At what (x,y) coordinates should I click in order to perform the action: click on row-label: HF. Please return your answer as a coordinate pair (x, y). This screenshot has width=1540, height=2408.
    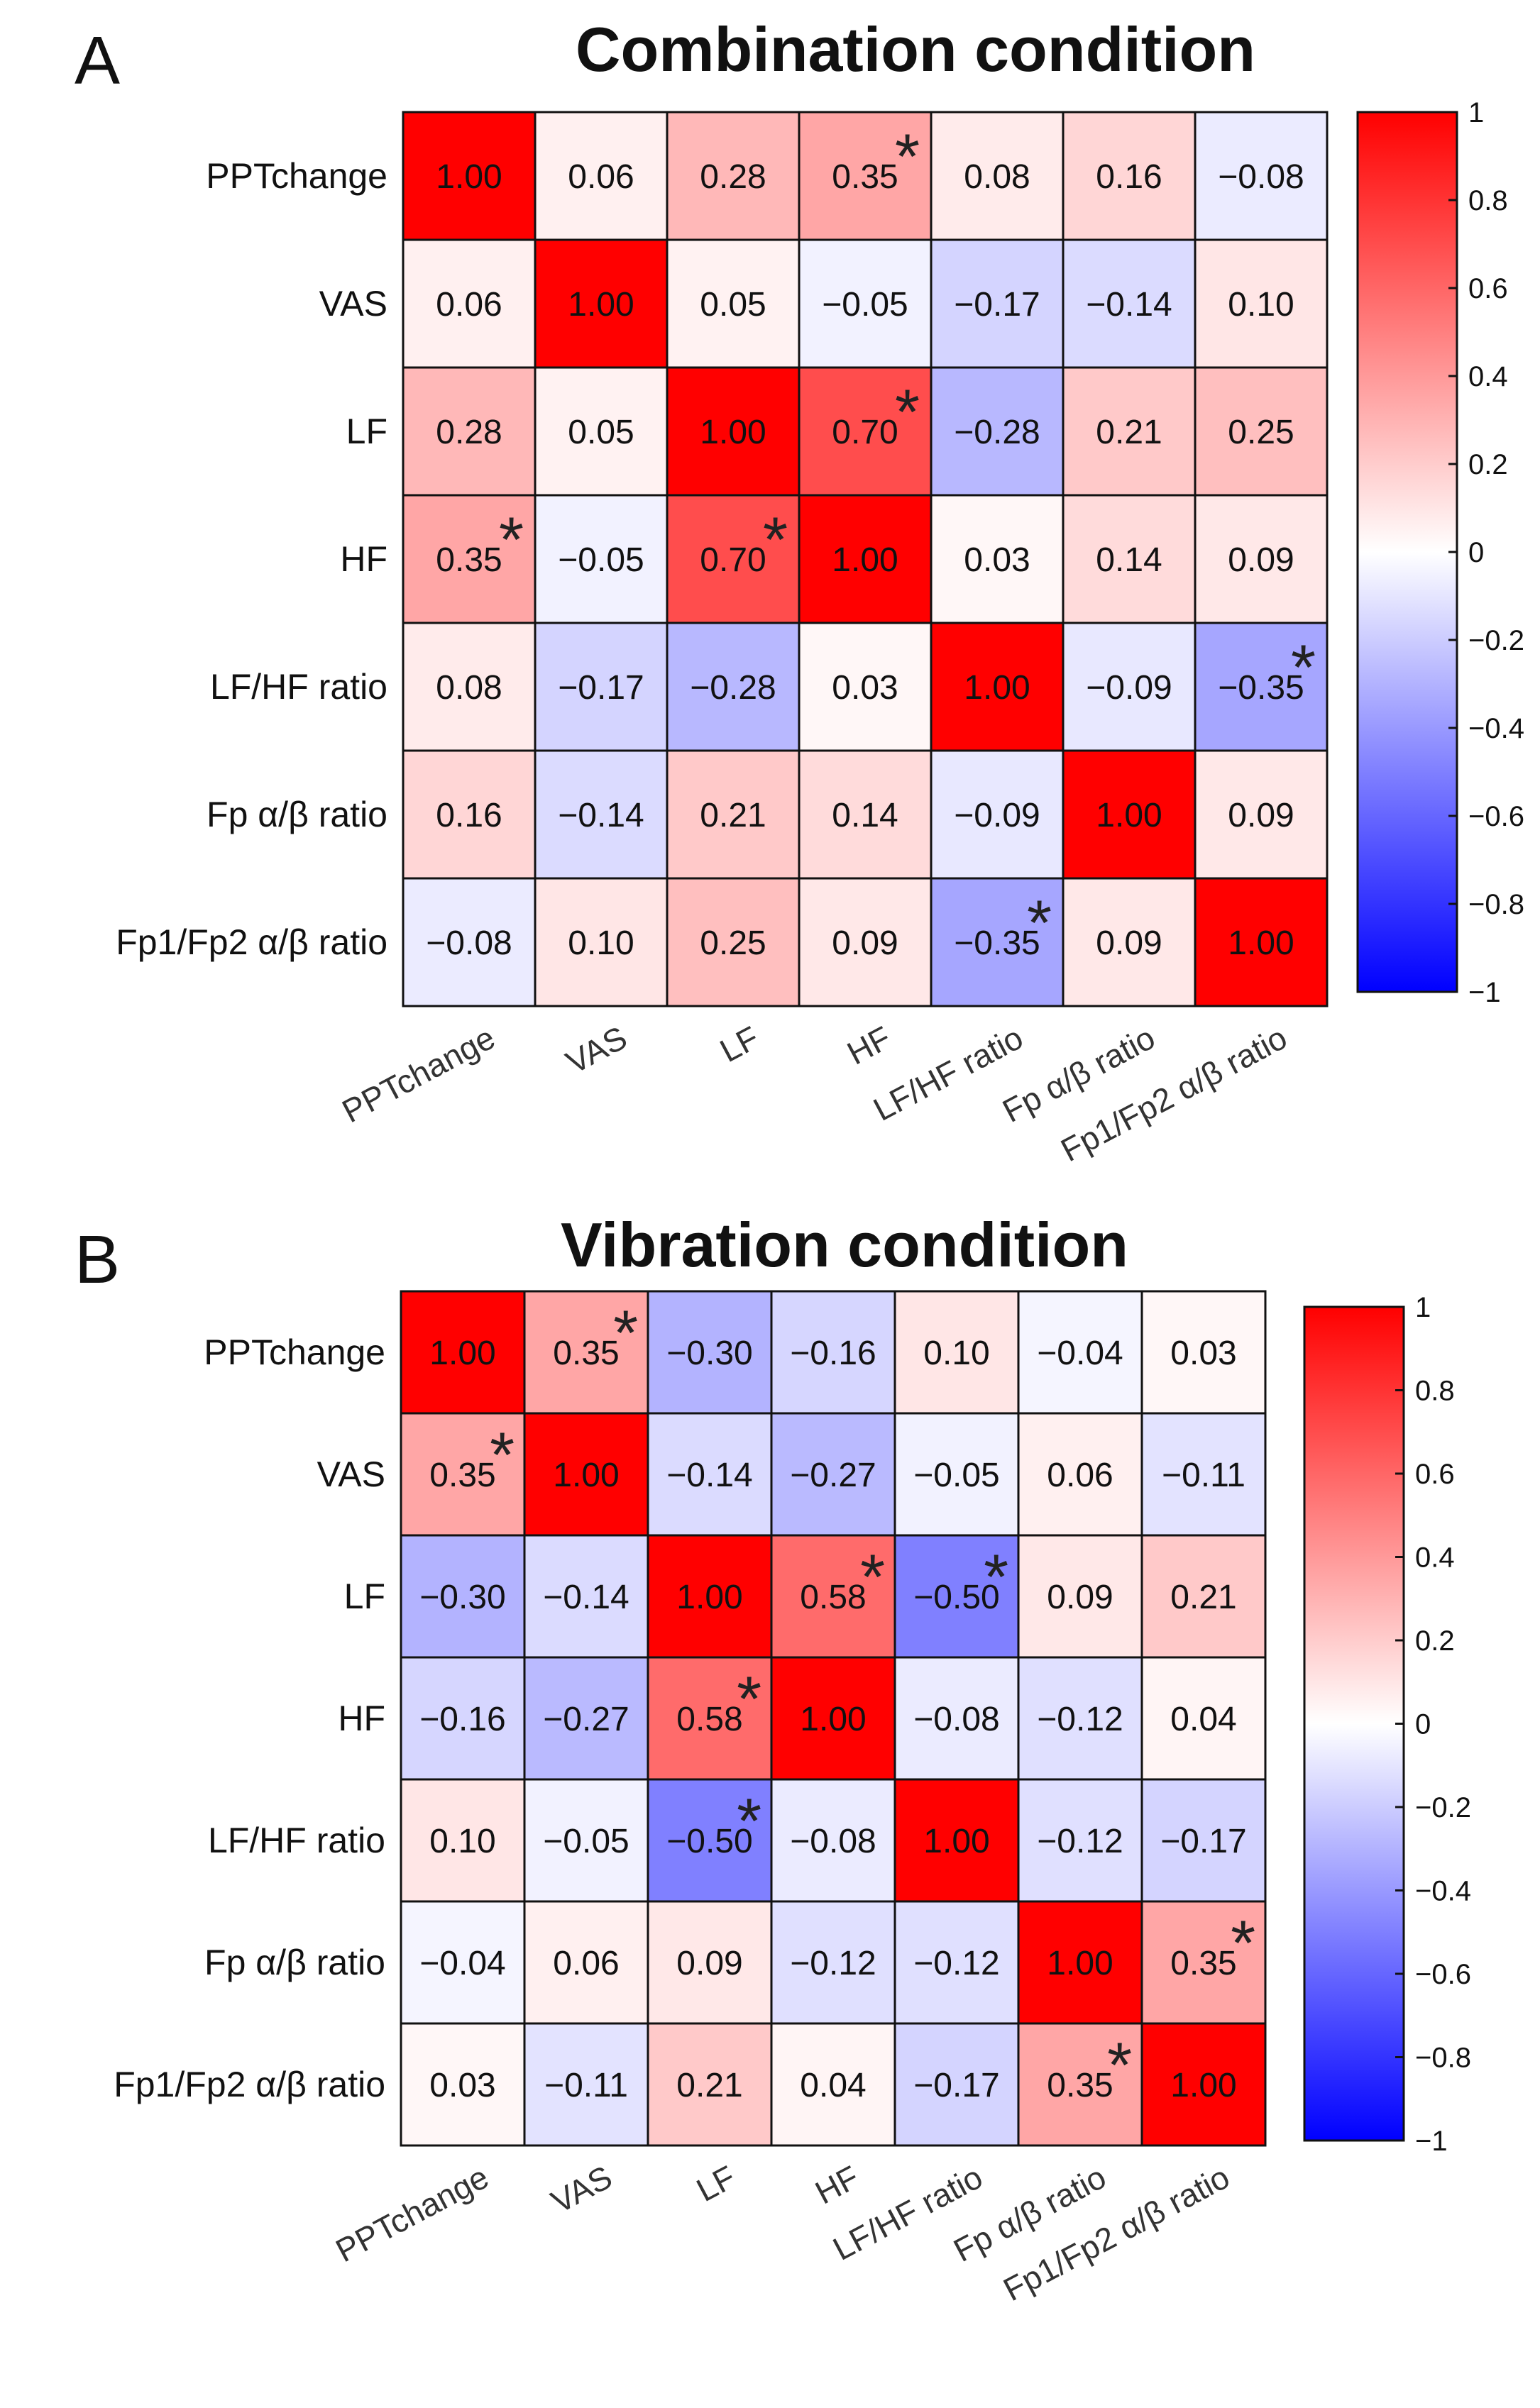
    Looking at the image, I should click on (364, 559).